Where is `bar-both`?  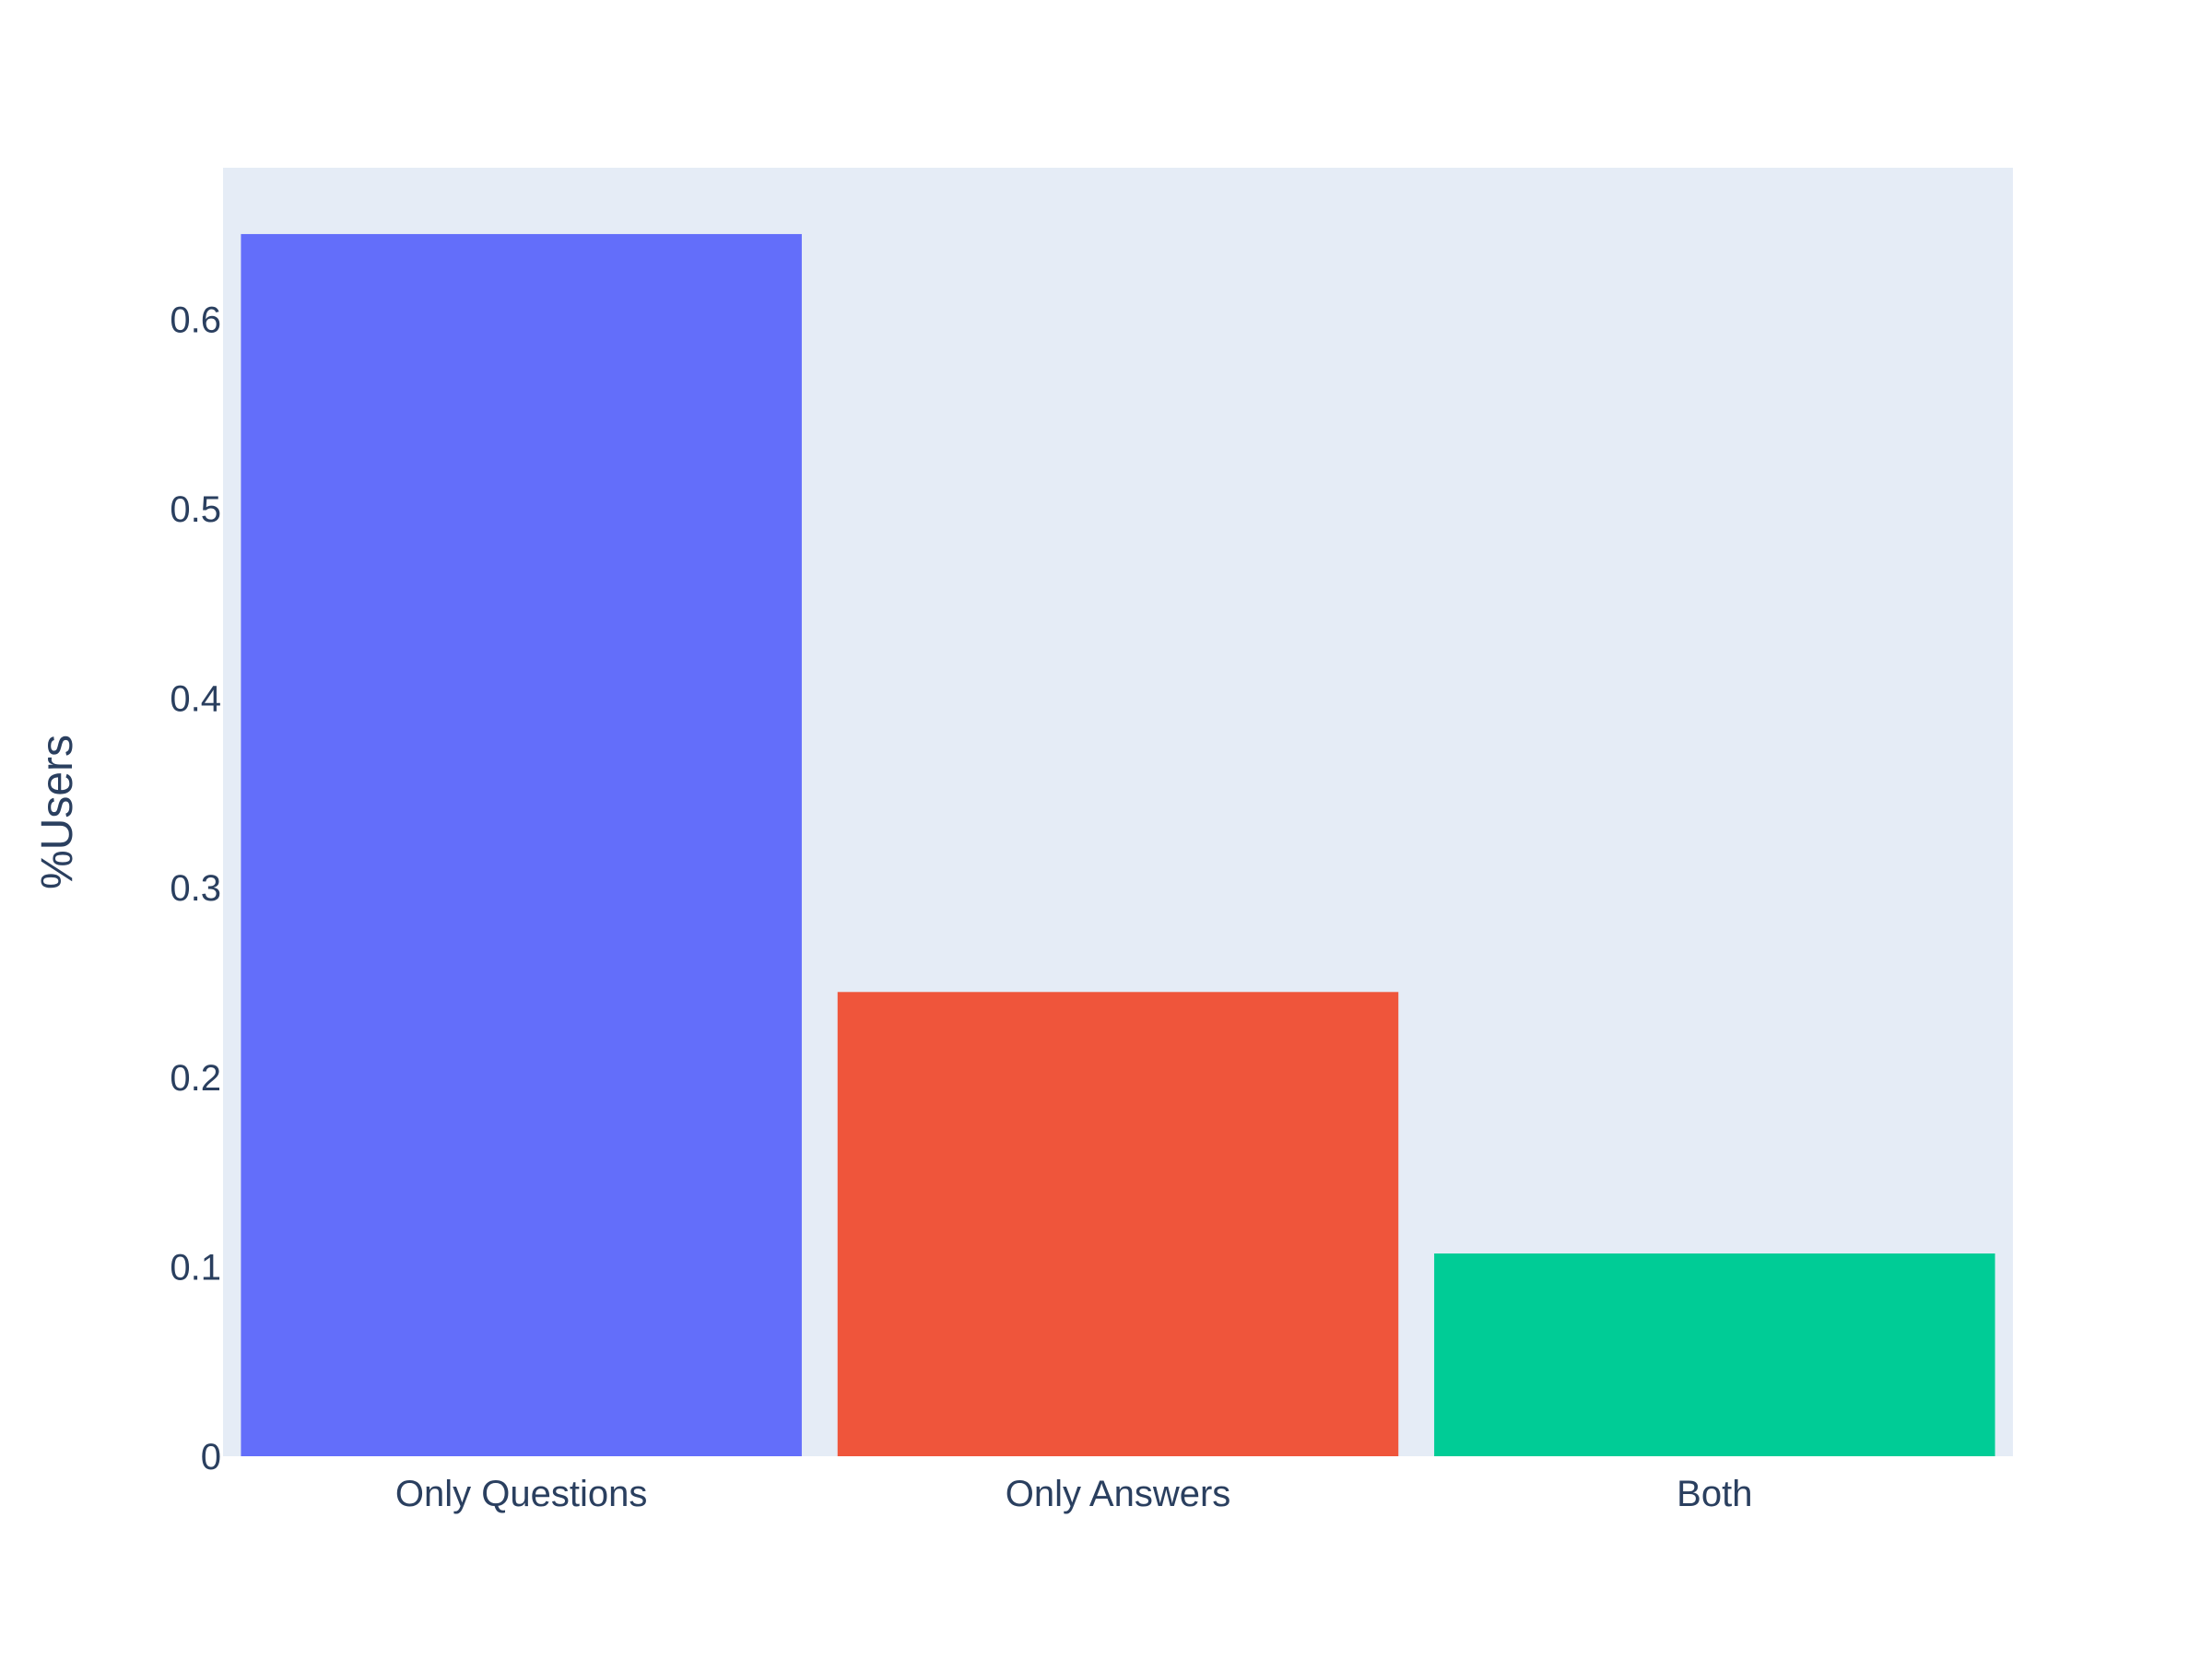 bar-both is located at coordinates (1714, 1354).